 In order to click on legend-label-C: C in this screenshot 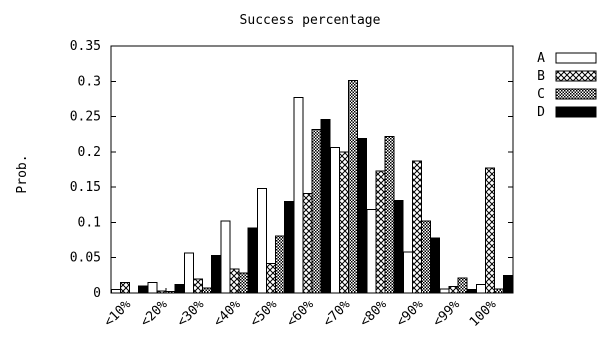, I will do `click(541, 94)`.